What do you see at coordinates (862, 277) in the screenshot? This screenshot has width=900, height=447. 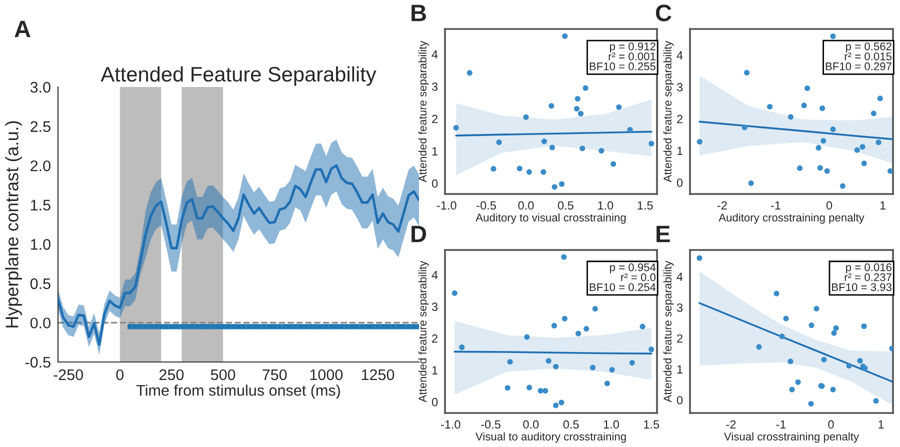 I see `annotation: p = 0.016 r² = 0.237 BF10 = 3.93` at bounding box center [862, 277].